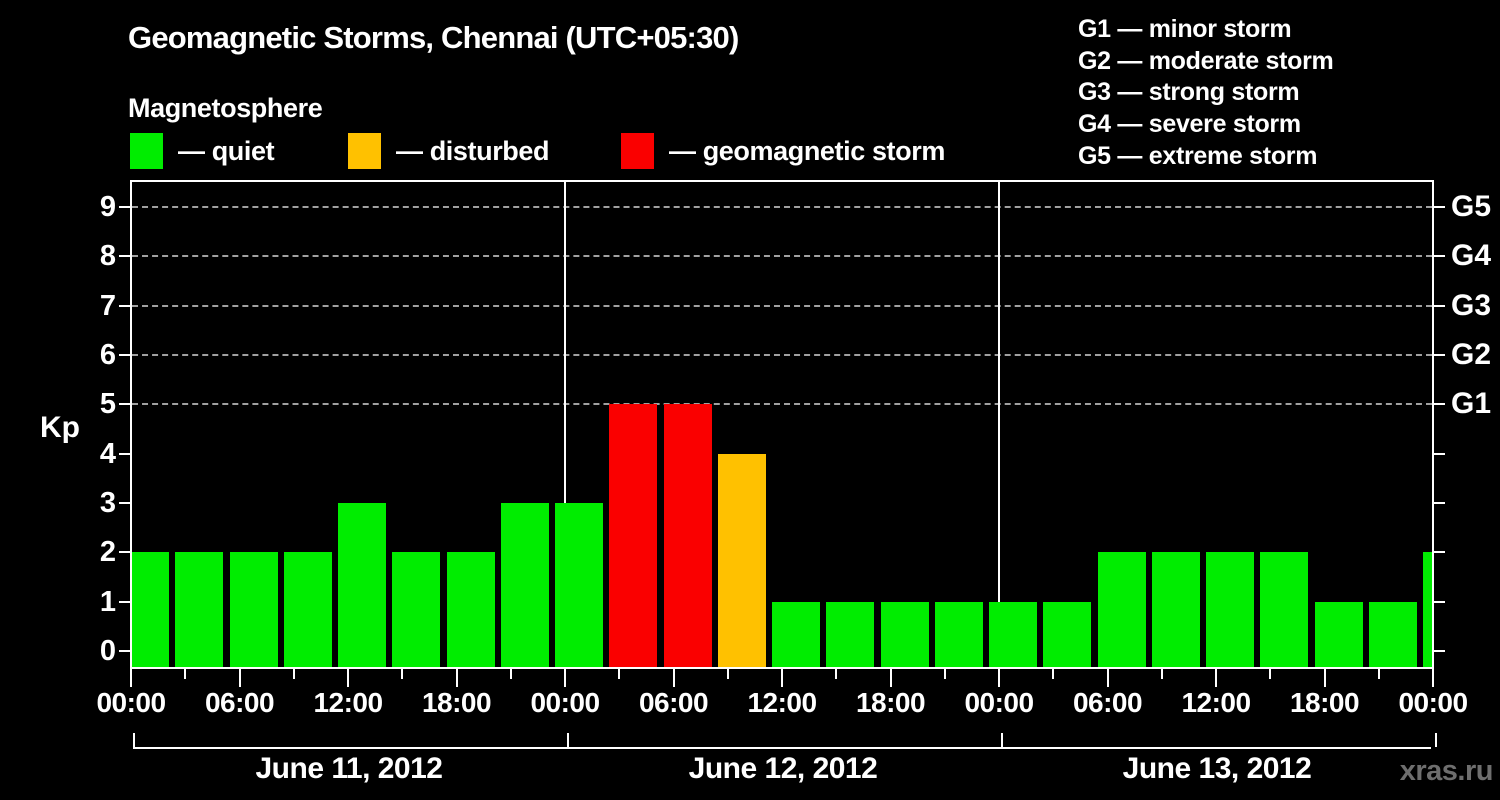  I want to click on date-label: June 13, 2012, so click(1217, 768).